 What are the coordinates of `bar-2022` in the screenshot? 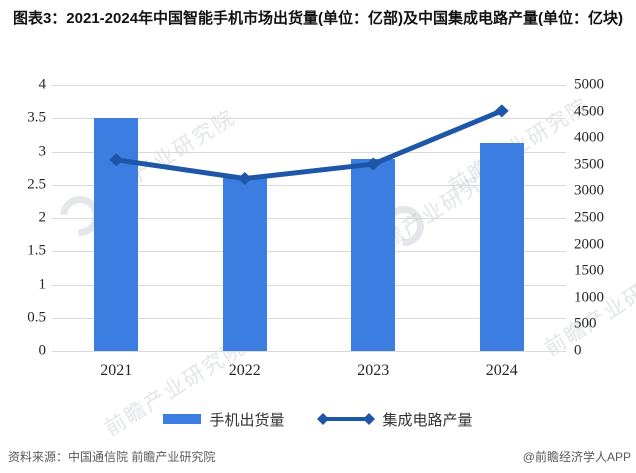 It's located at (244, 264).